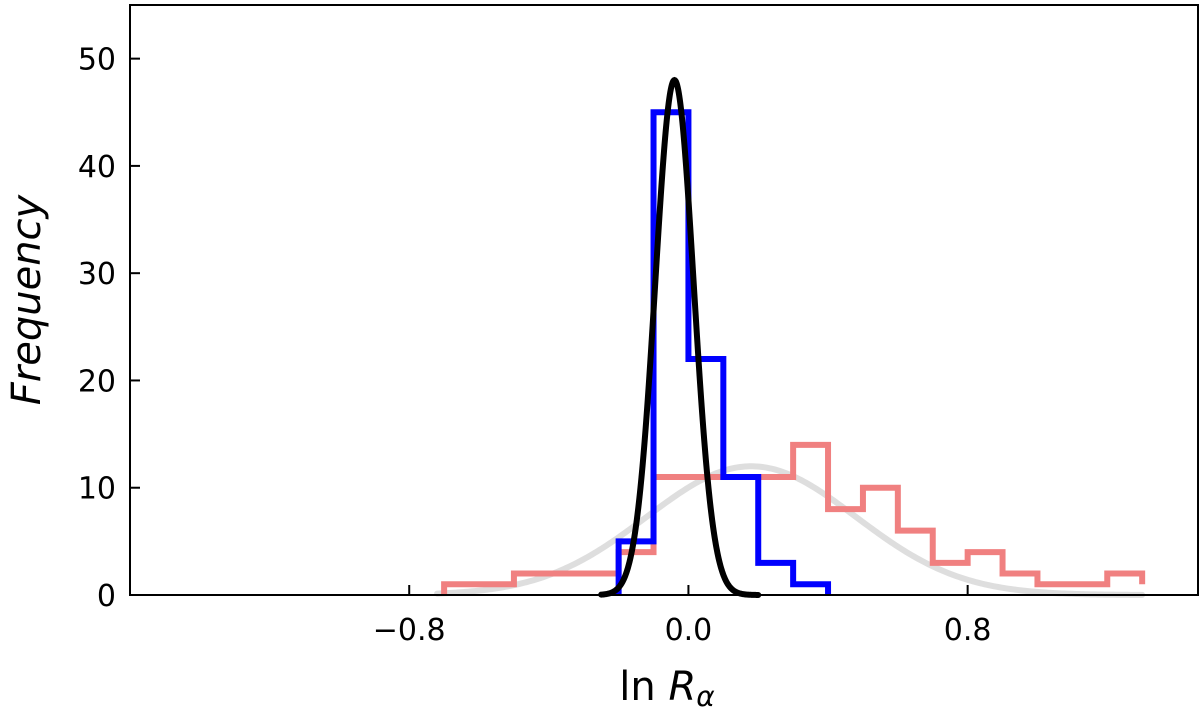 This screenshot has width=1200, height=711. Describe the element at coordinates (27, 299) in the screenshot. I see `y-axis-title: Frequency` at that location.